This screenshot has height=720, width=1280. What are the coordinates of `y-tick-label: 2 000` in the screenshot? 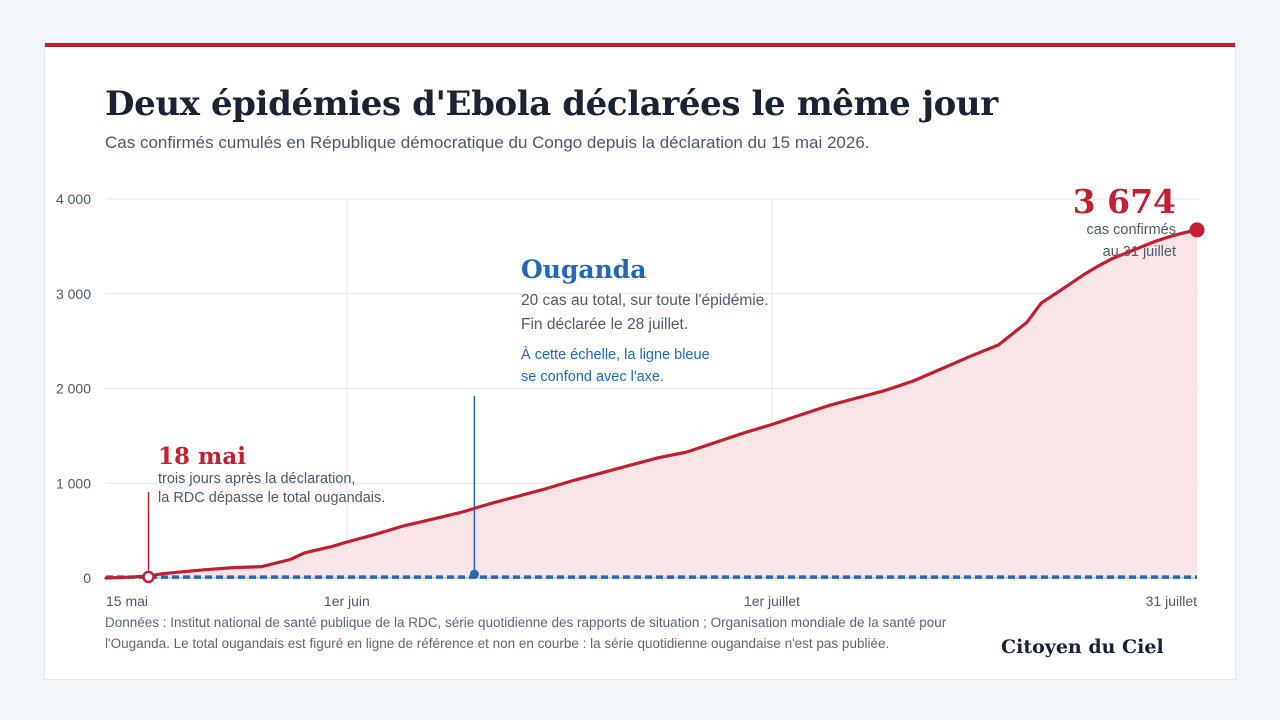 It's located at (73, 389).